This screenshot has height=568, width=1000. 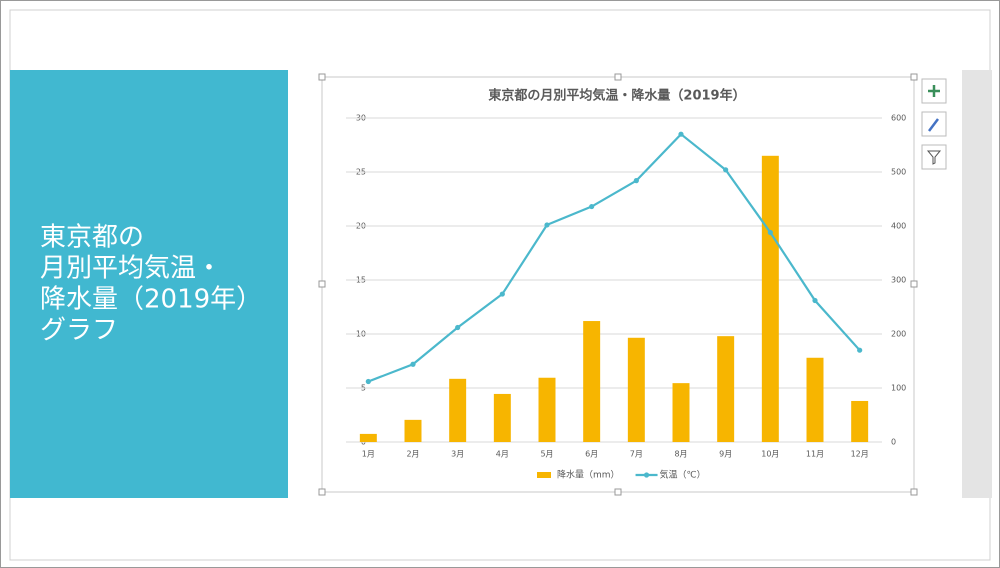 I want to click on x-tick-label: 11月, so click(x=815, y=454).